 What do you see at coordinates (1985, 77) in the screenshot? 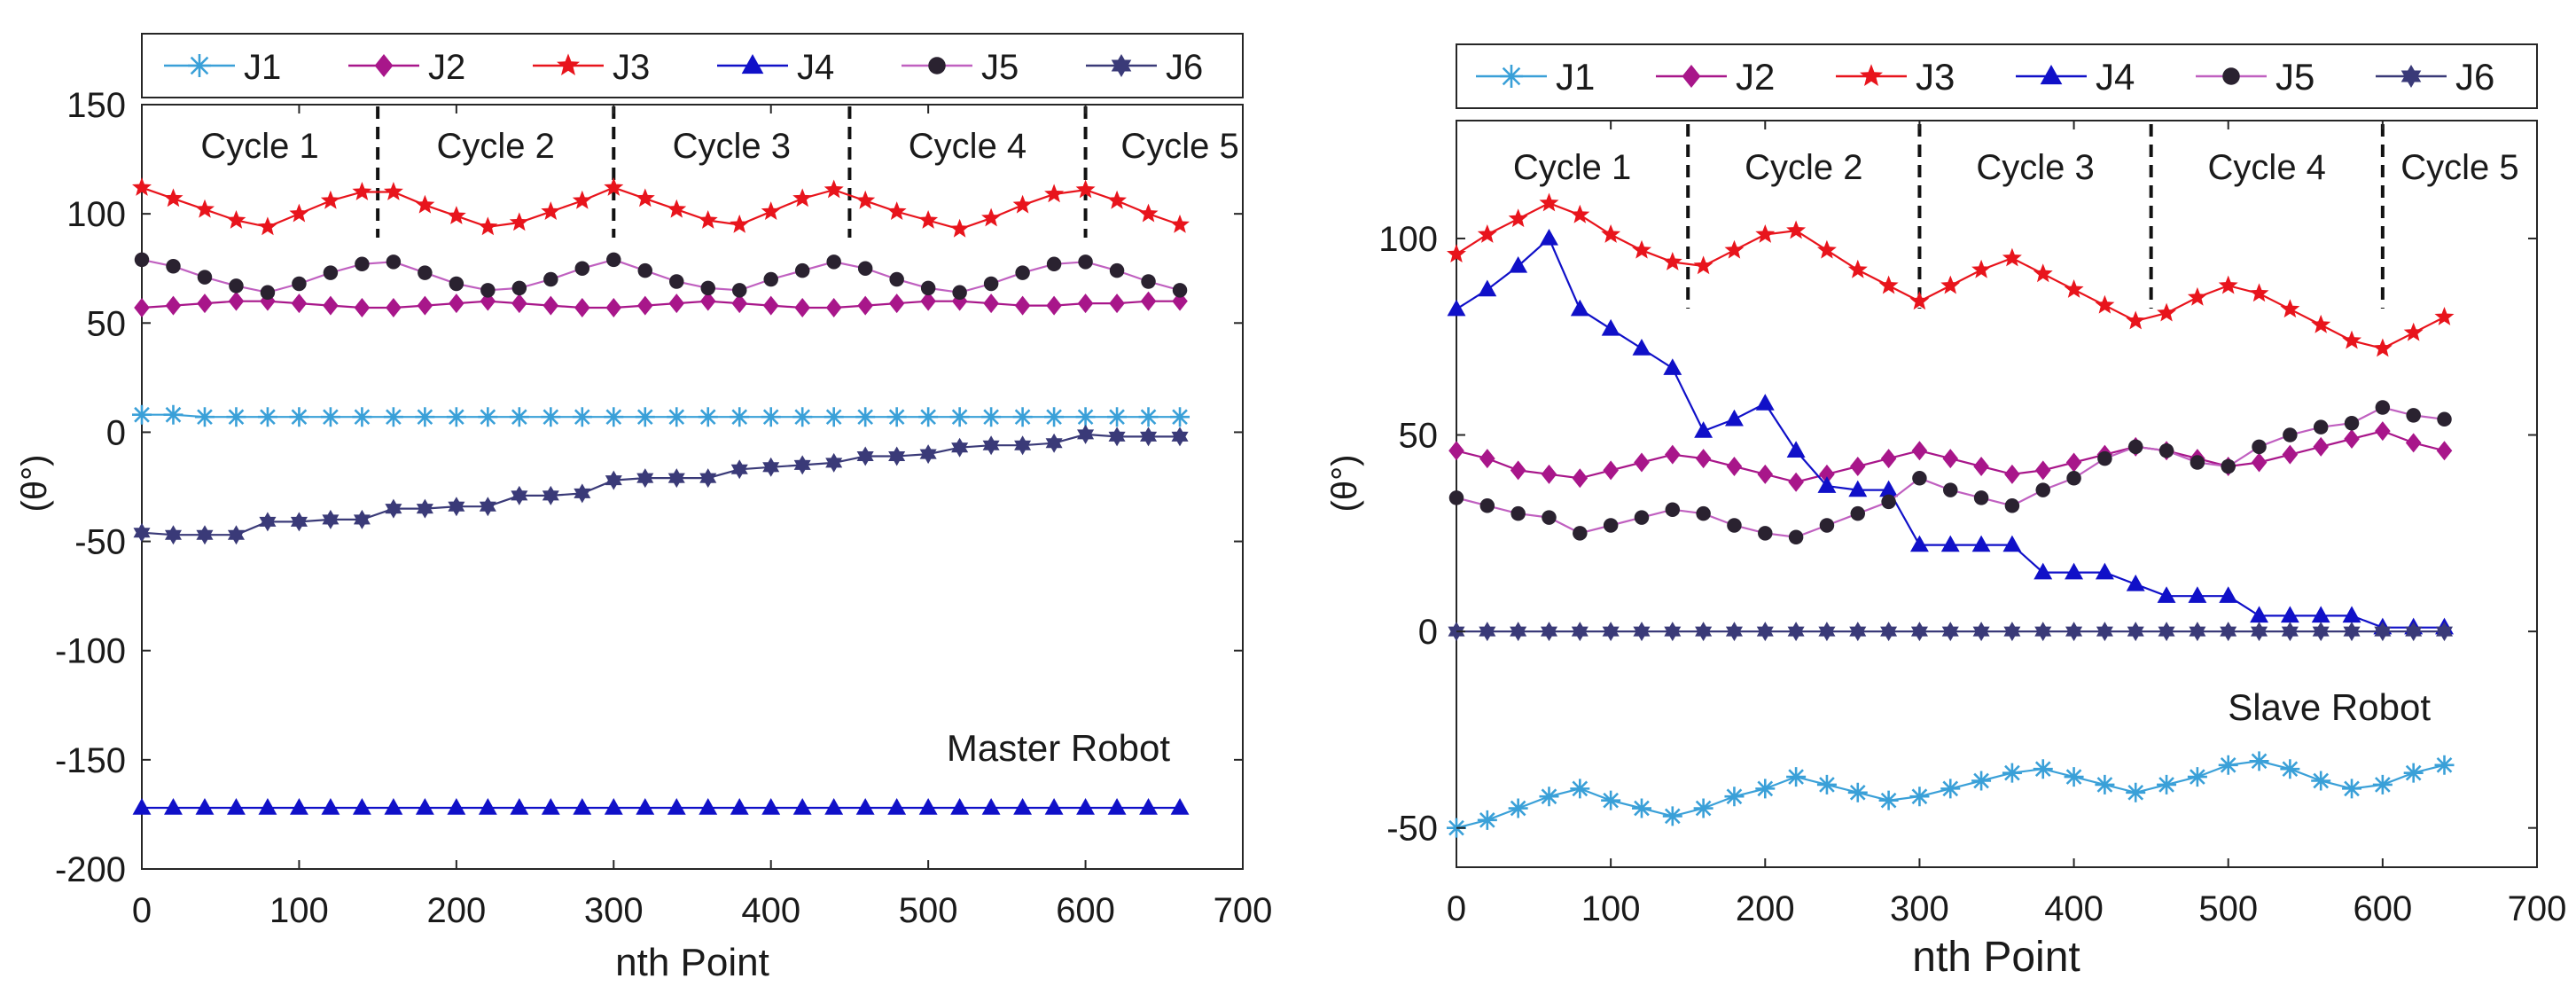
I see `legend: J1 J2 J3 J4 J5 J6` at bounding box center [1985, 77].